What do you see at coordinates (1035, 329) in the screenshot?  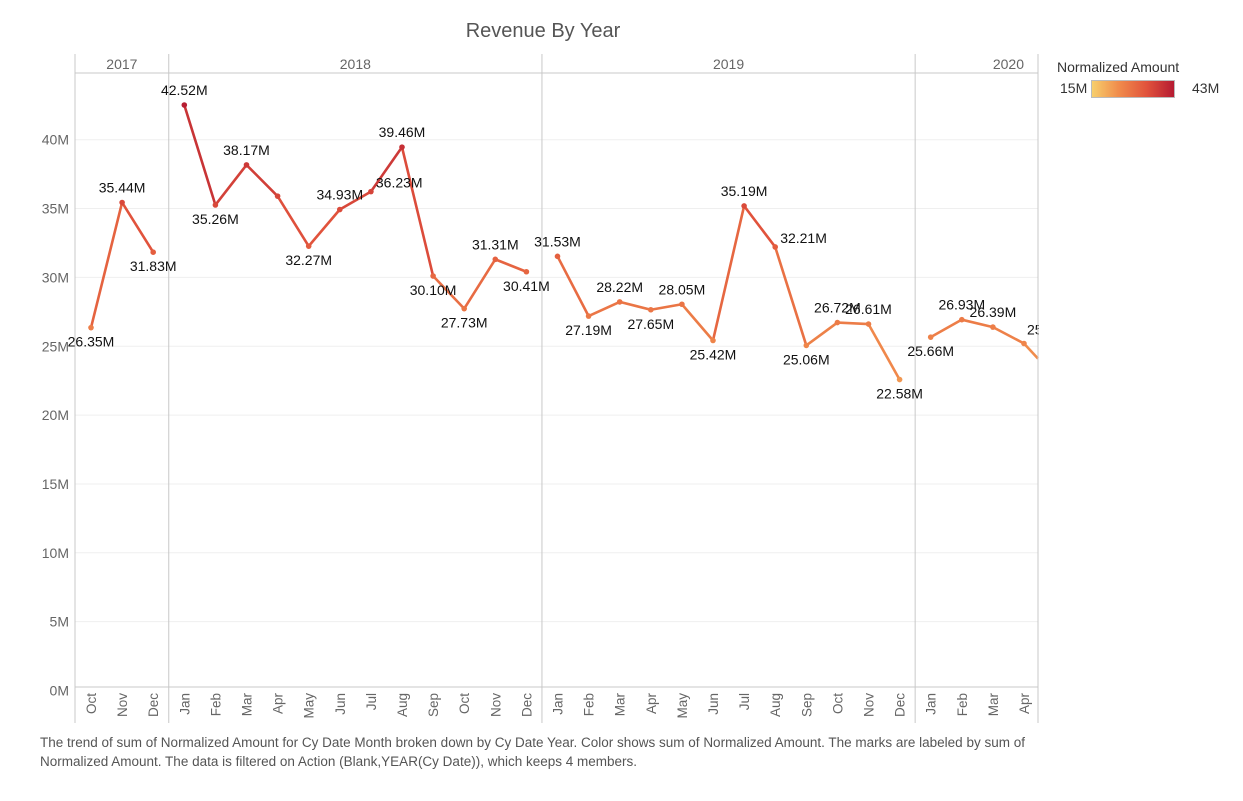 I see `data-label: 25` at bounding box center [1035, 329].